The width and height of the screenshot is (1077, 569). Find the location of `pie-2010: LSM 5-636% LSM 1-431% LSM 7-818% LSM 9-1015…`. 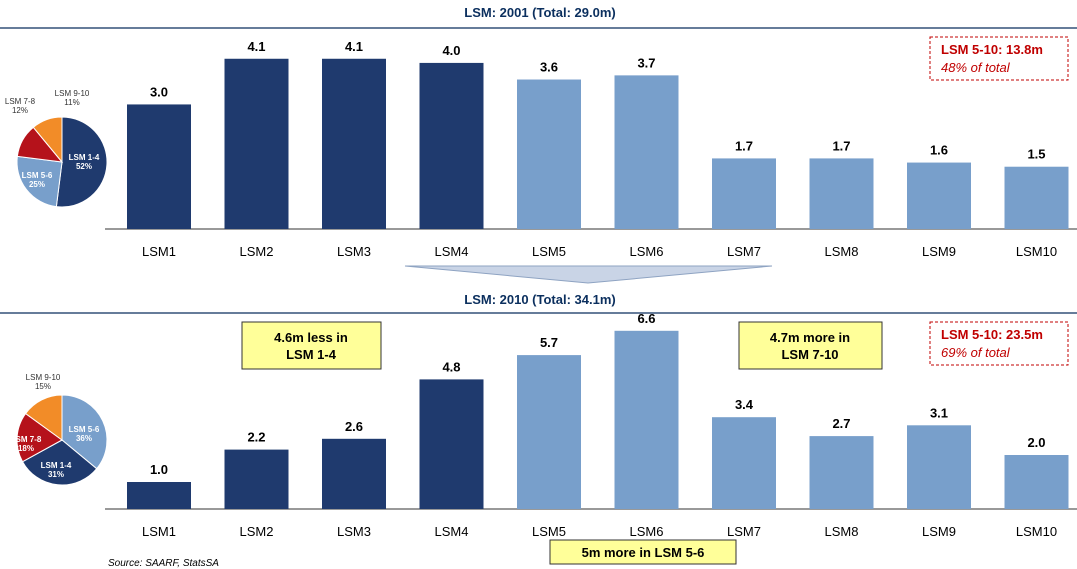

pie-2010: LSM 5-636% LSM 1-431% LSM 7-818% LSM 9-1015… is located at coordinates (59, 429).